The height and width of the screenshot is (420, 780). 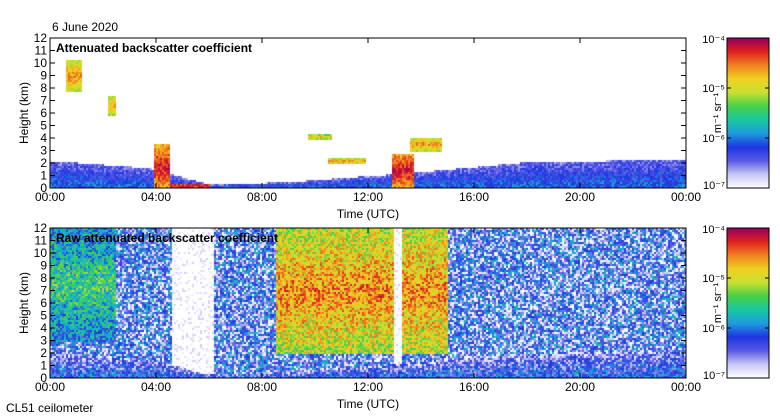 I want to click on panel-title: Attenuated backscatter coefficient, so click(x=154, y=48).